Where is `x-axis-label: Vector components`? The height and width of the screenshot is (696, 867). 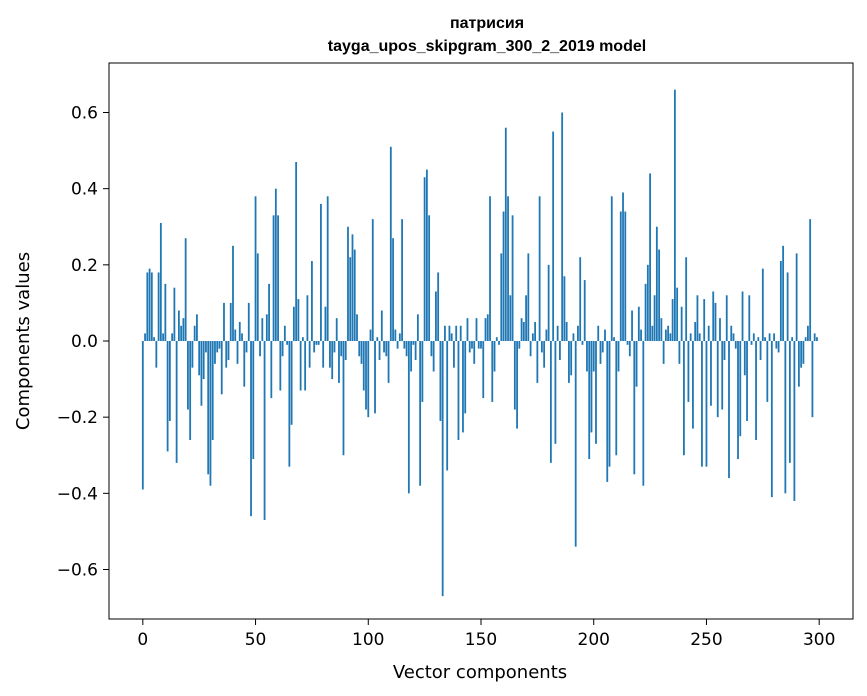
x-axis-label: Vector components is located at coordinates (480, 672).